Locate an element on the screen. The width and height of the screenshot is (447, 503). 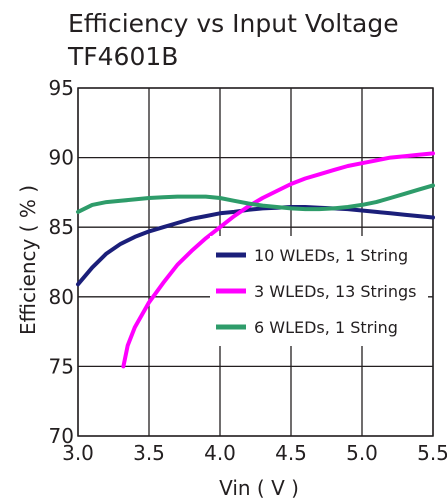
x-tick-label: 3.5 is located at coordinates (149, 453).